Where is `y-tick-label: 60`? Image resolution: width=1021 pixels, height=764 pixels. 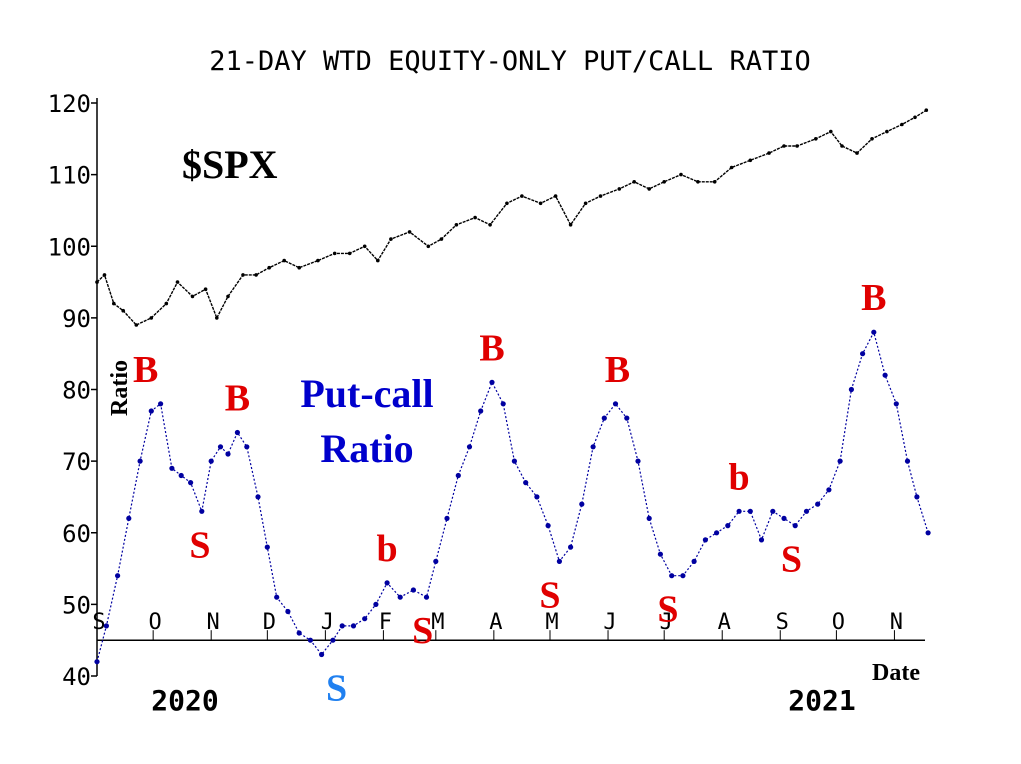 y-tick-label: 60 is located at coordinates (76, 534).